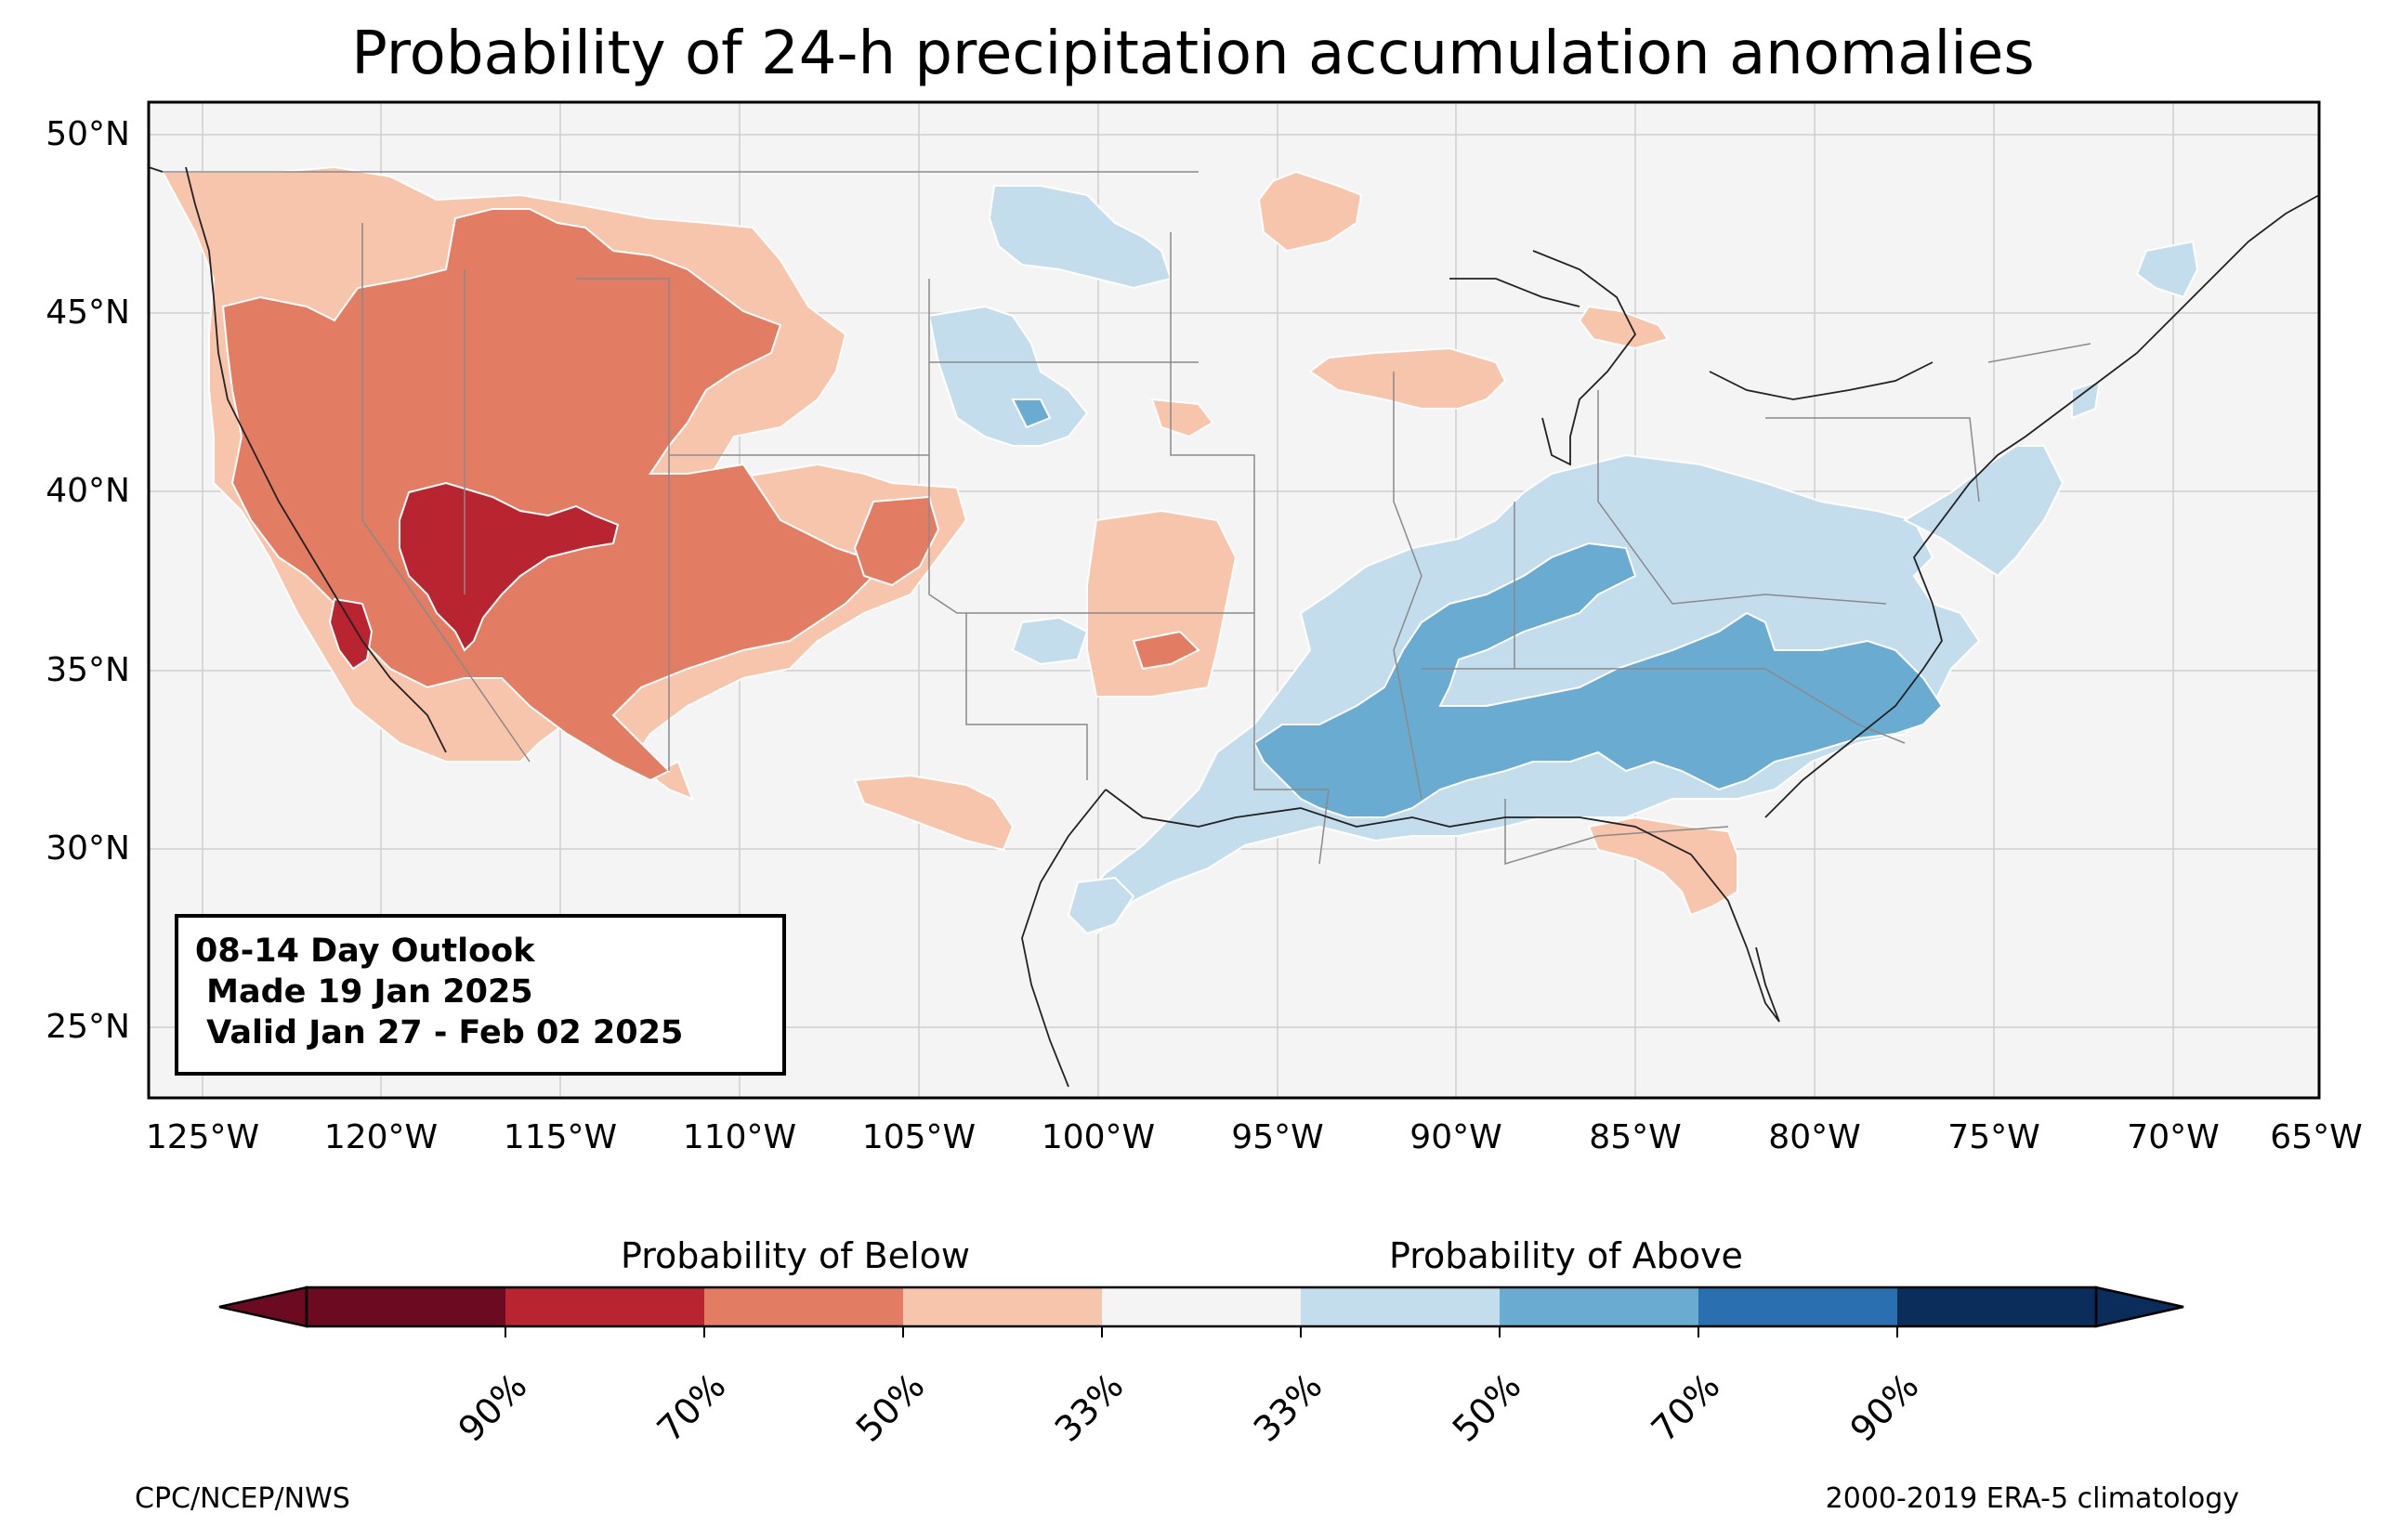 The height and width of the screenshot is (1540, 2386). What do you see at coordinates (1098, 1137) in the screenshot?
I see `lon-tick-label: 100°W` at bounding box center [1098, 1137].